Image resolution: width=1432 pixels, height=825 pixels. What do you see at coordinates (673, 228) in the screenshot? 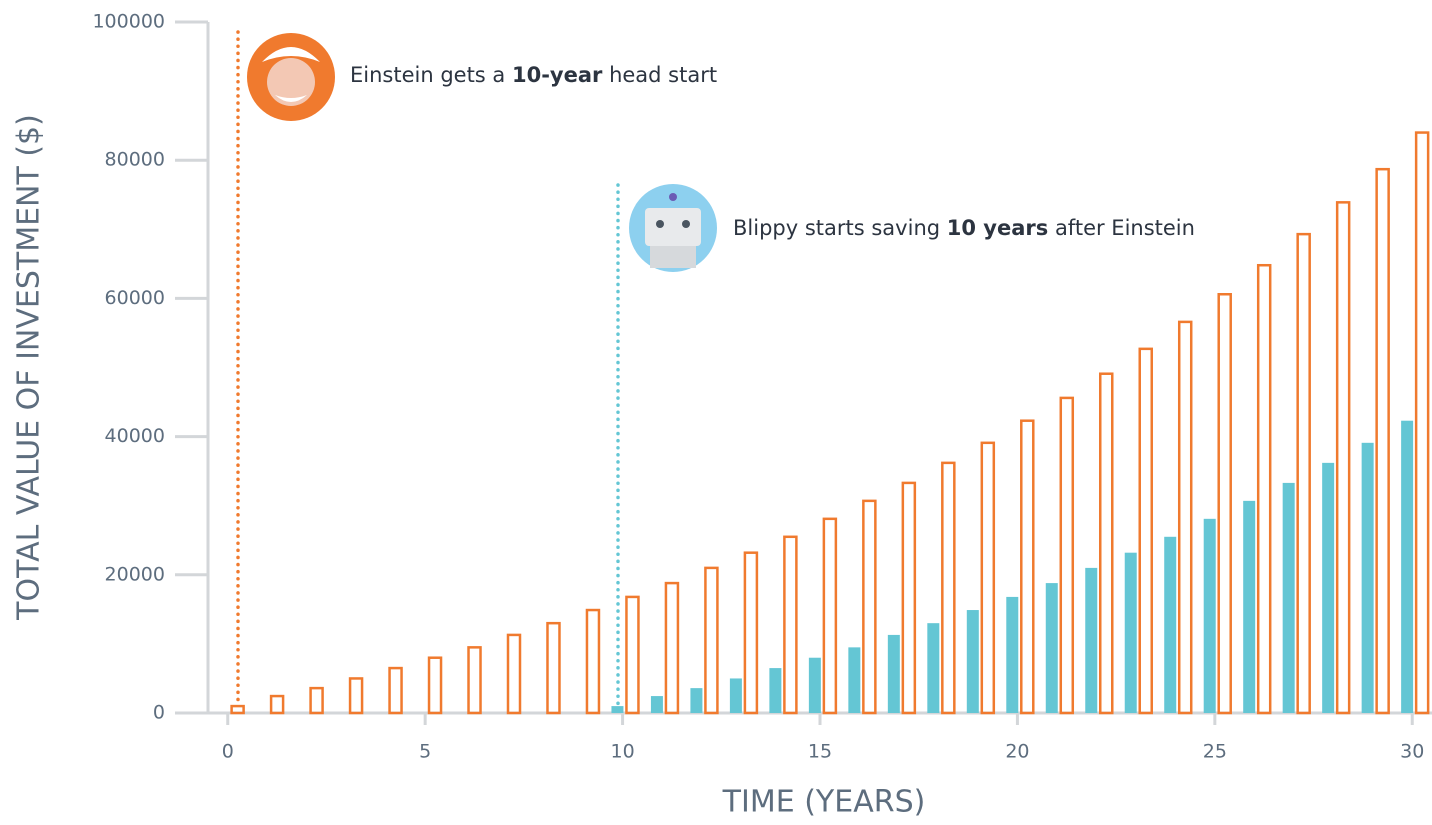
I see `blippy-icon` at bounding box center [673, 228].